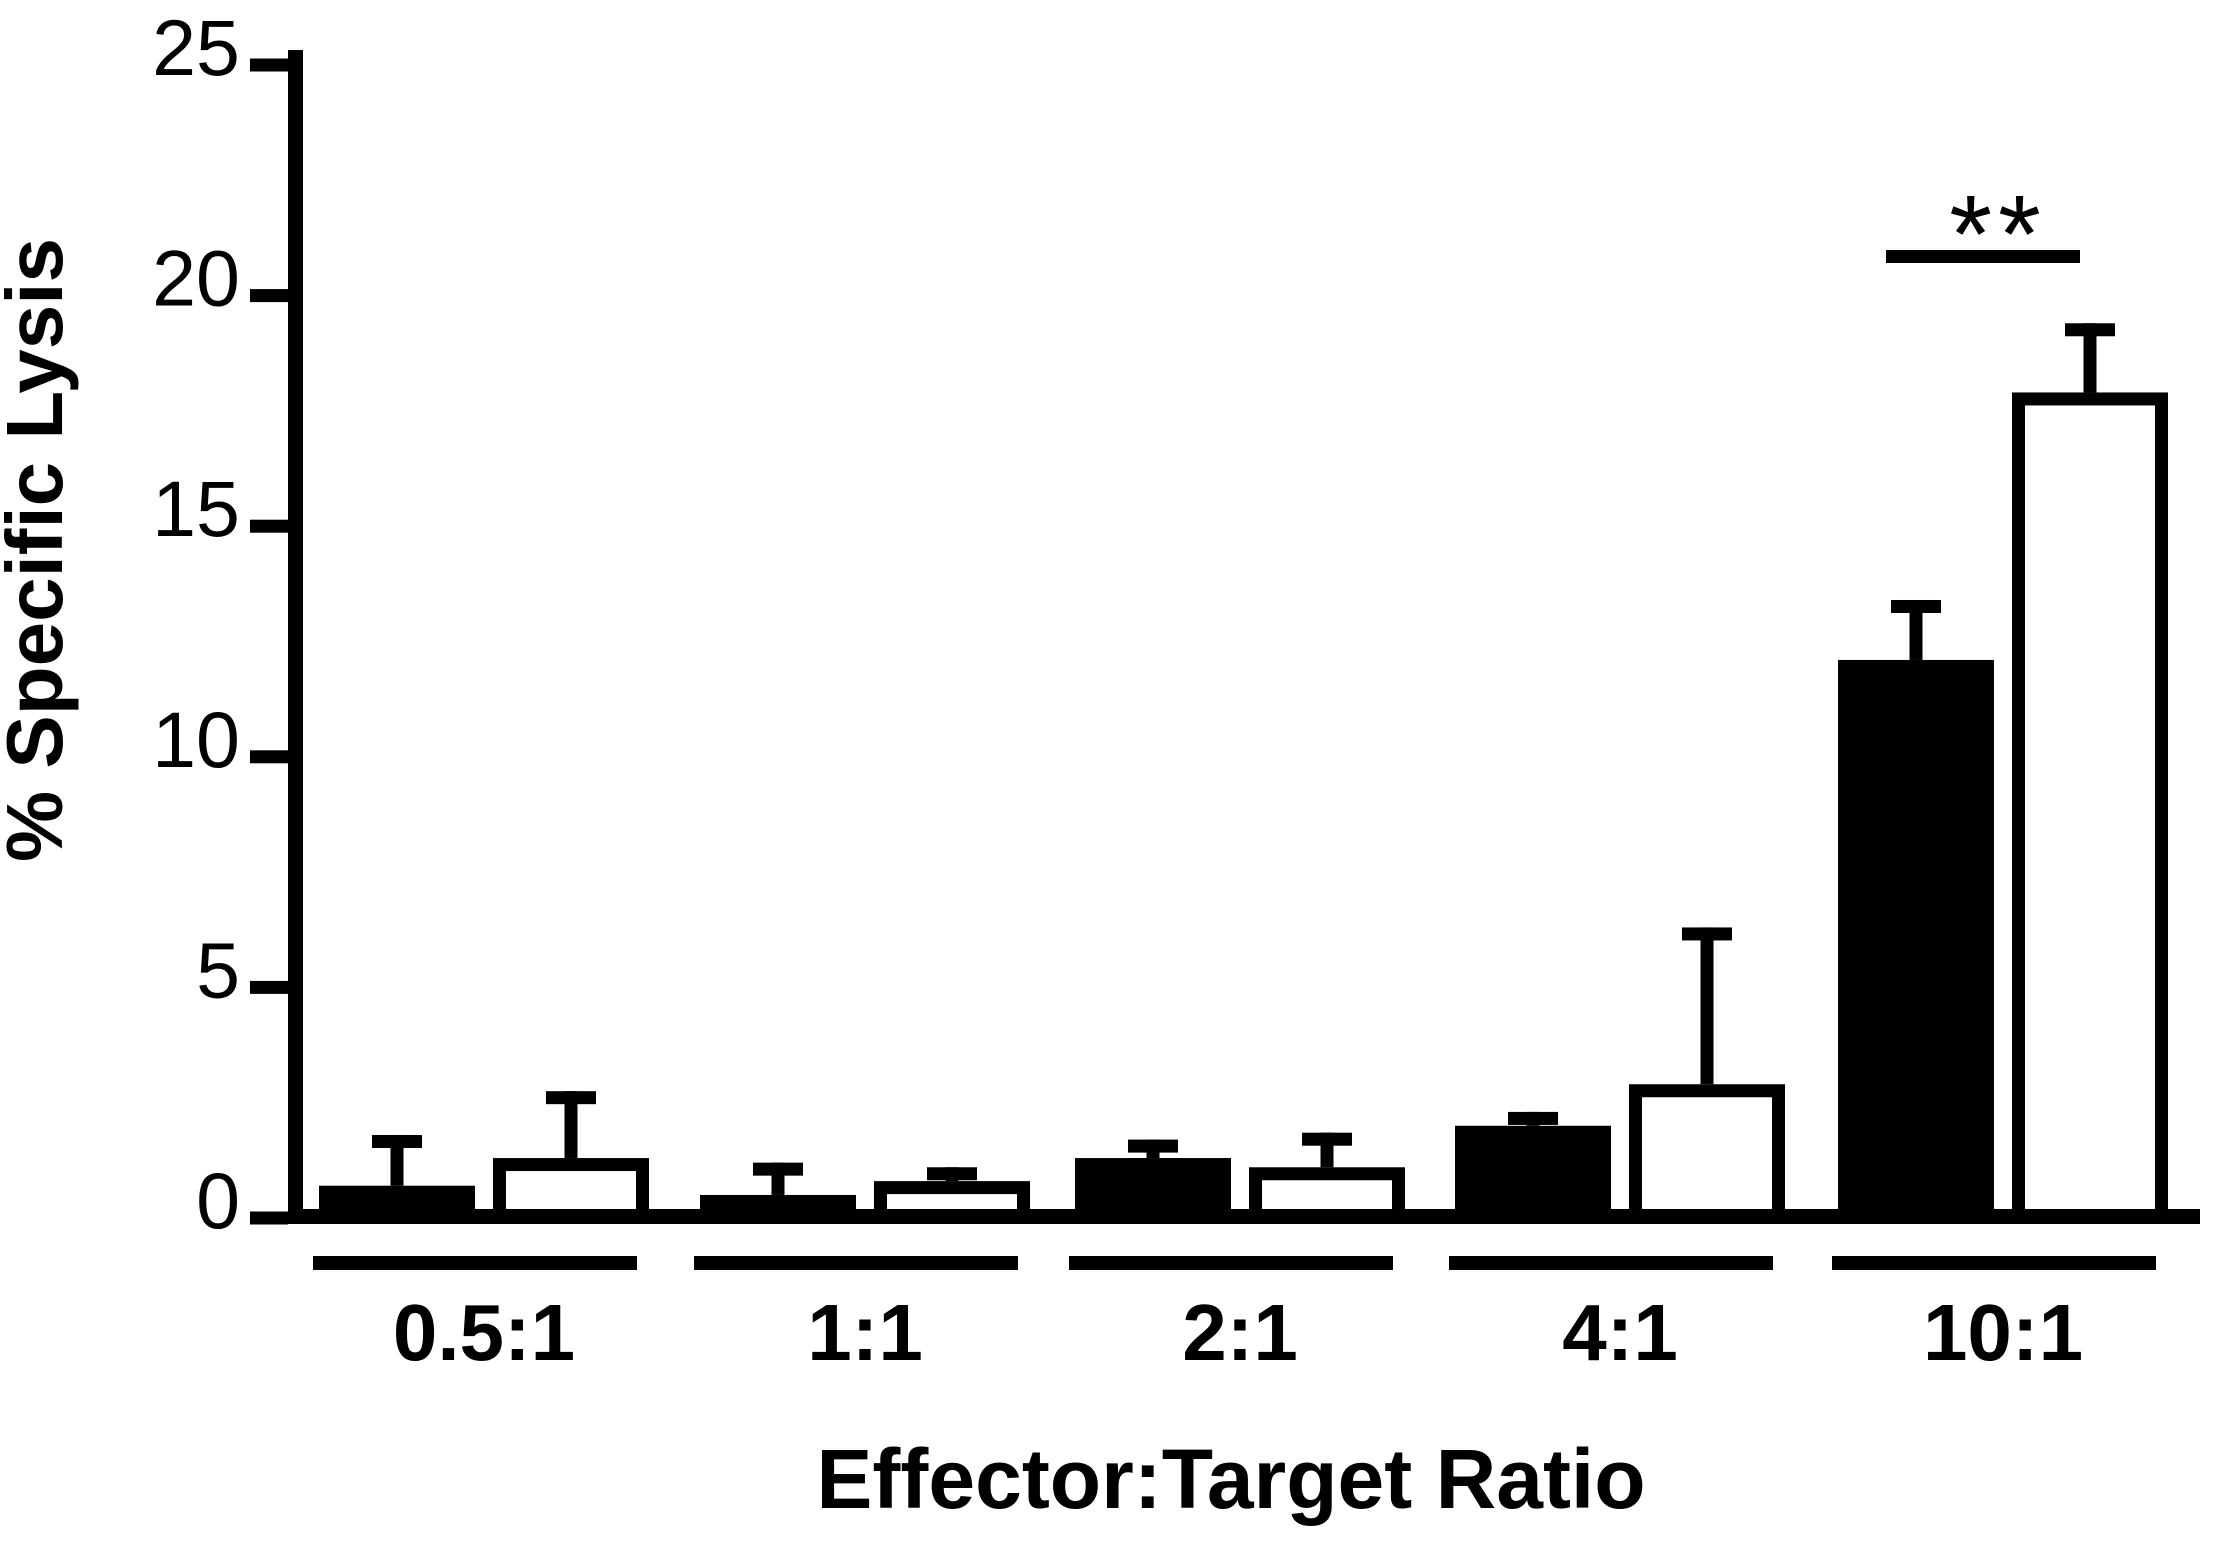 This screenshot has height=1545, width=2217. What do you see at coordinates (1983, 256) in the screenshot?
I see `significance-line` at bounding box center [1983, 256].